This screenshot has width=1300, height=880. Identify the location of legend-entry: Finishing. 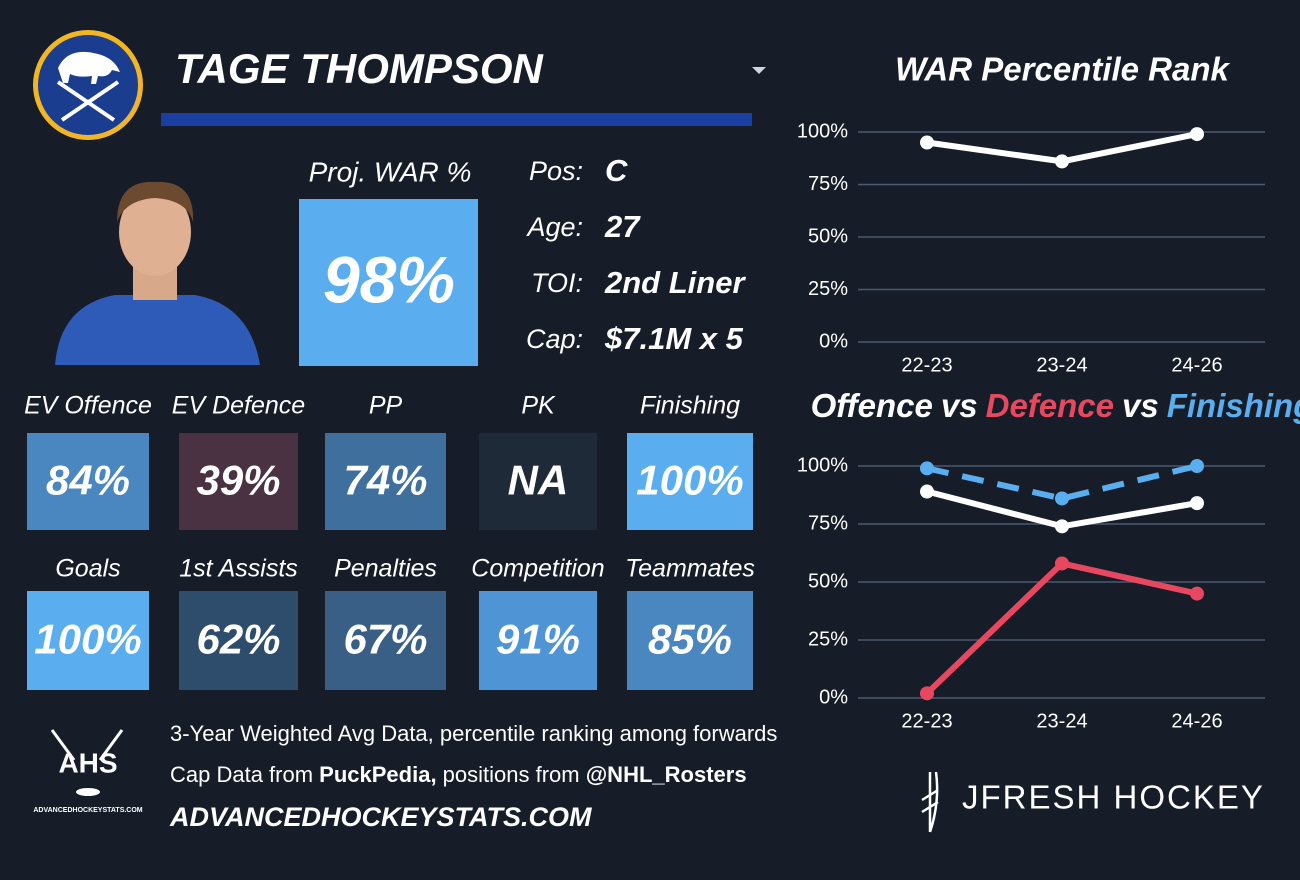
(1233, 405).